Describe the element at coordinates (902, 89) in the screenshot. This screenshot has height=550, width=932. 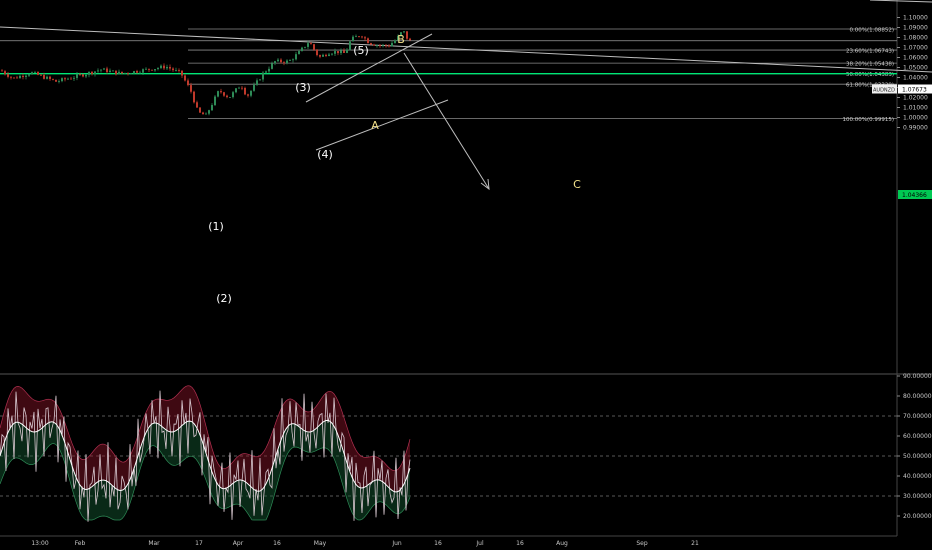
I see `last-price-tag: AUDNZD 1.07673` at that location.